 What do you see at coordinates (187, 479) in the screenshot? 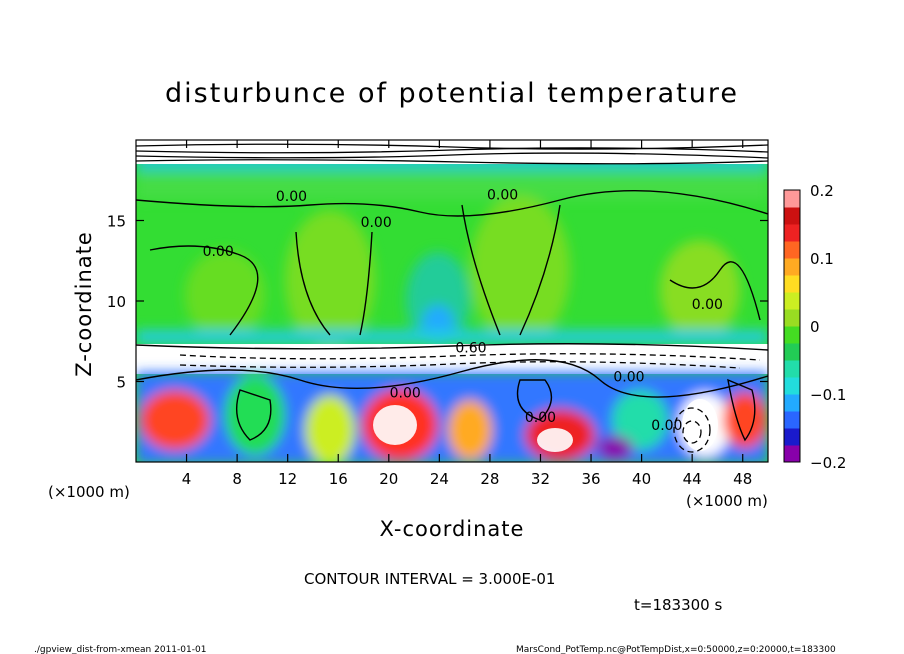
I see `x-tick-label: 4` at bounding box center [187, 479].